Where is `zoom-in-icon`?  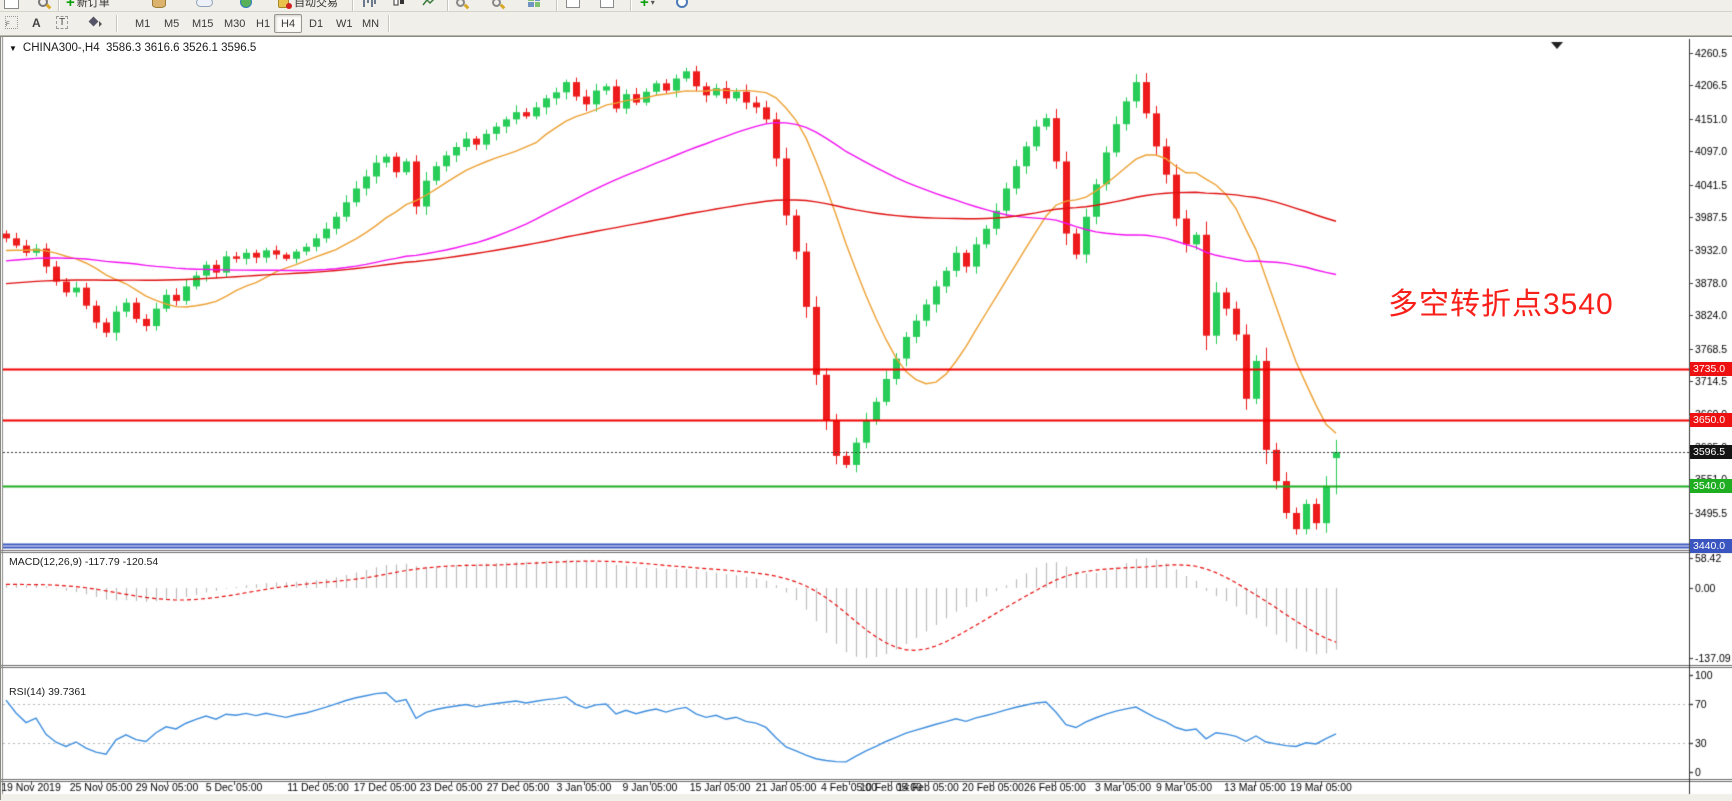 zoom-in-icon is located at coordinates (463, 5).